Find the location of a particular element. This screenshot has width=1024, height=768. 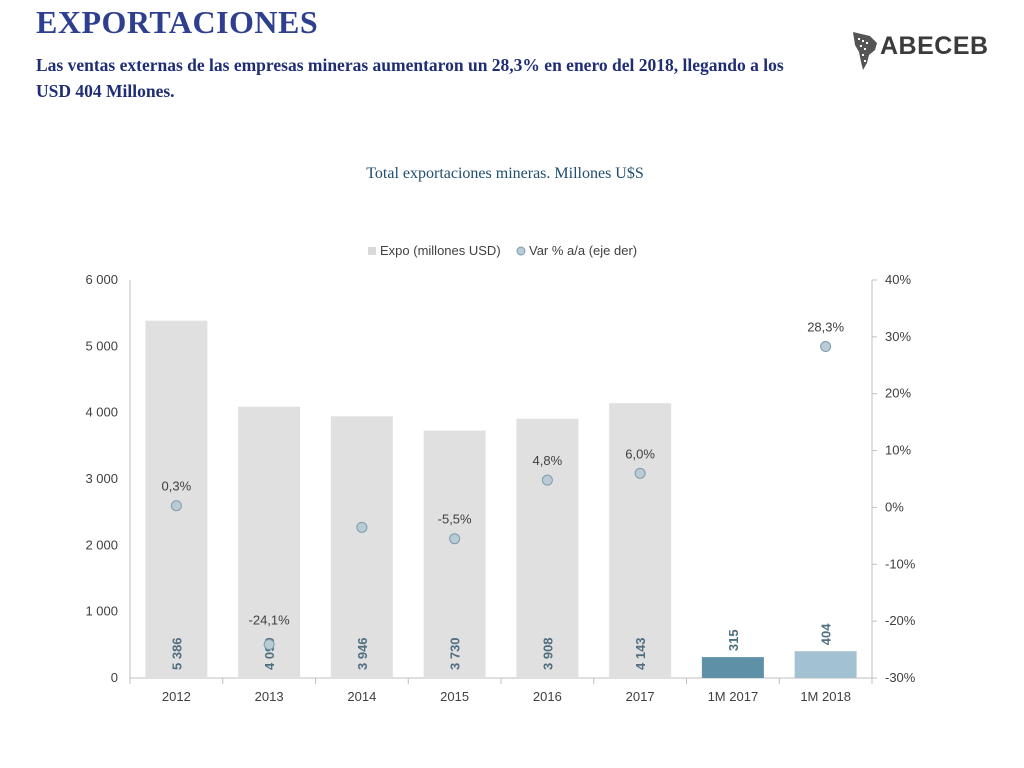

y2-tick-label: -20% is located at coordinates (900, 620).